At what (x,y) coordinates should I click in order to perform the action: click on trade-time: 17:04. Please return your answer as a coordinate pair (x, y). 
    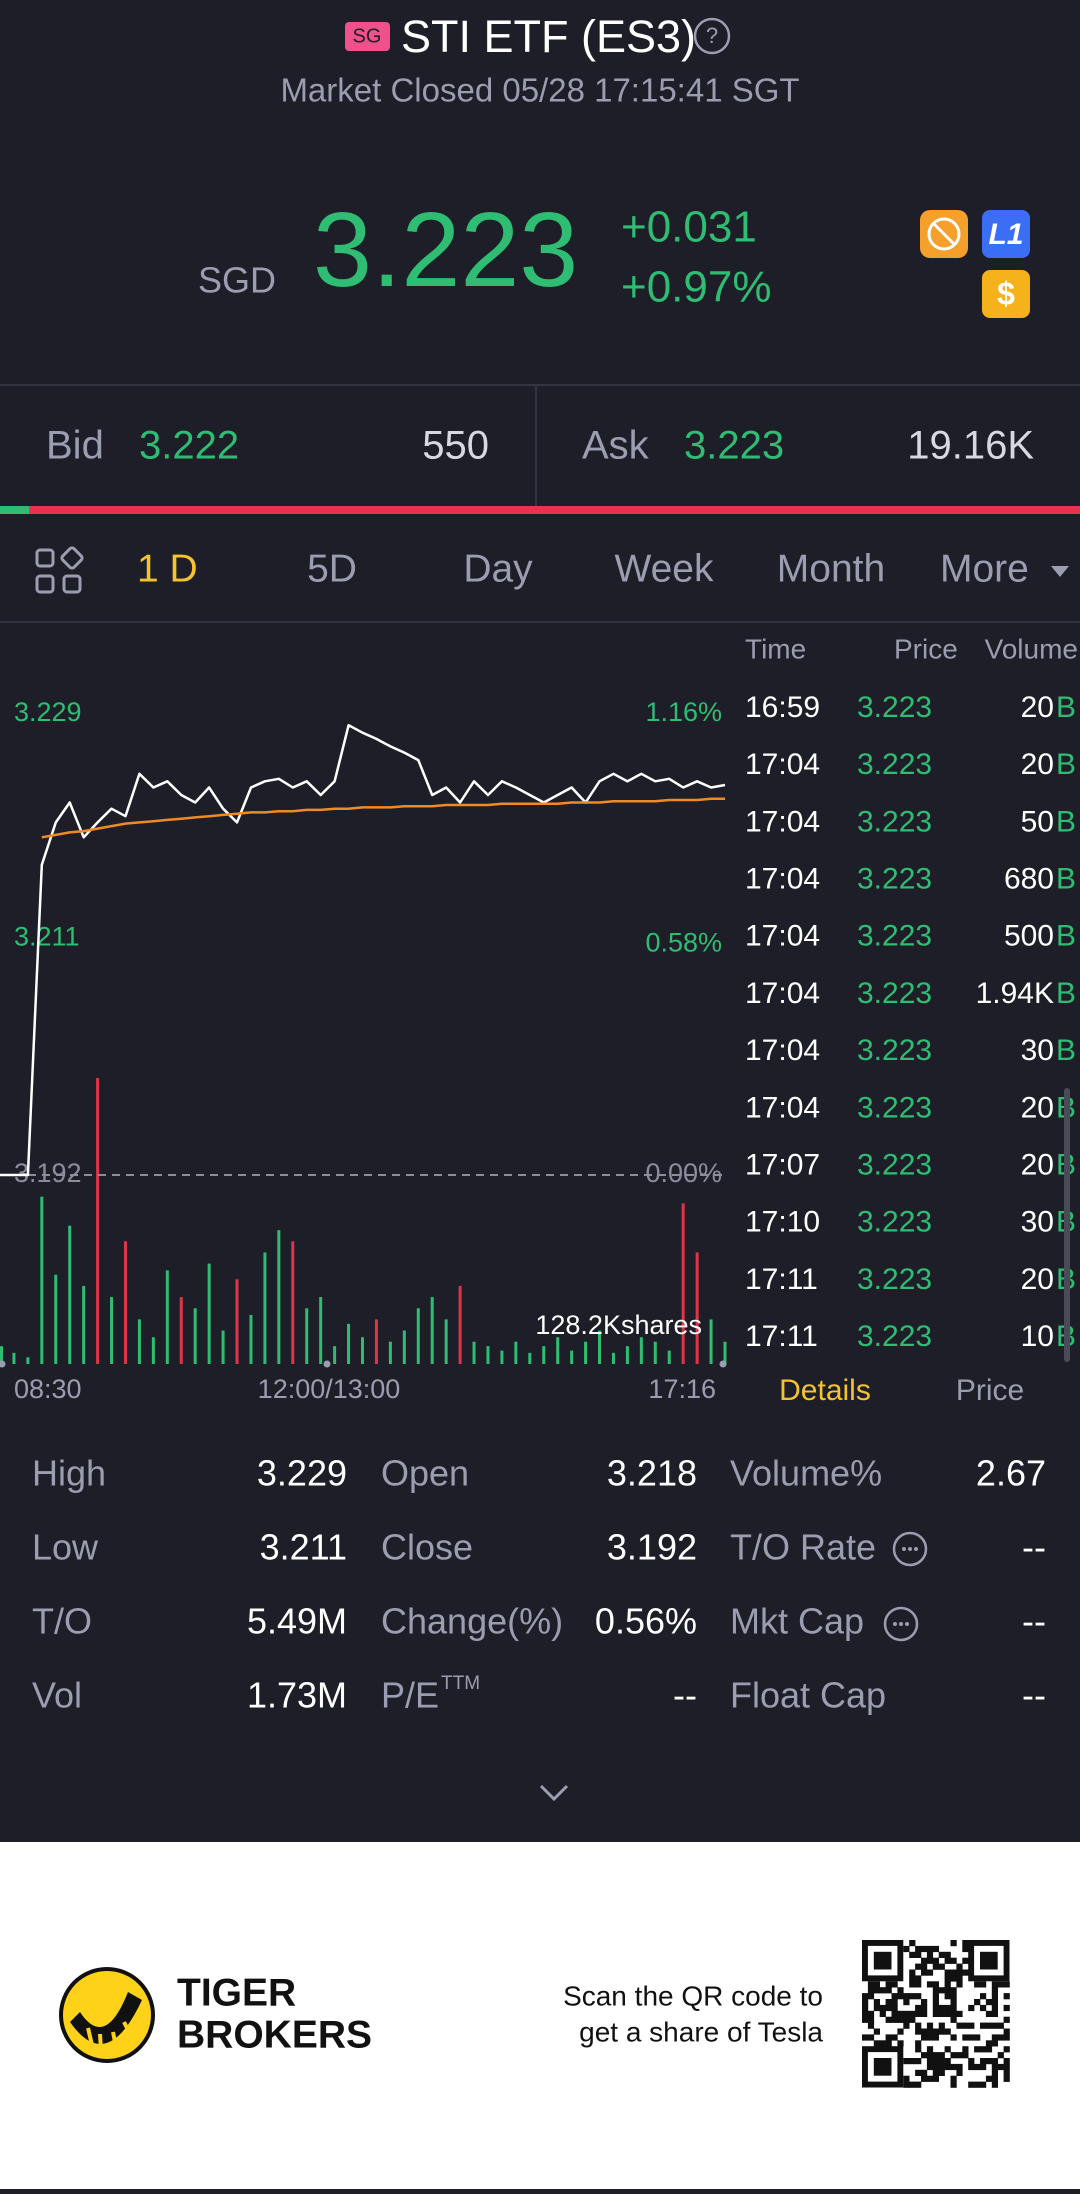
    Looking at the image, I should click on (782, 821).